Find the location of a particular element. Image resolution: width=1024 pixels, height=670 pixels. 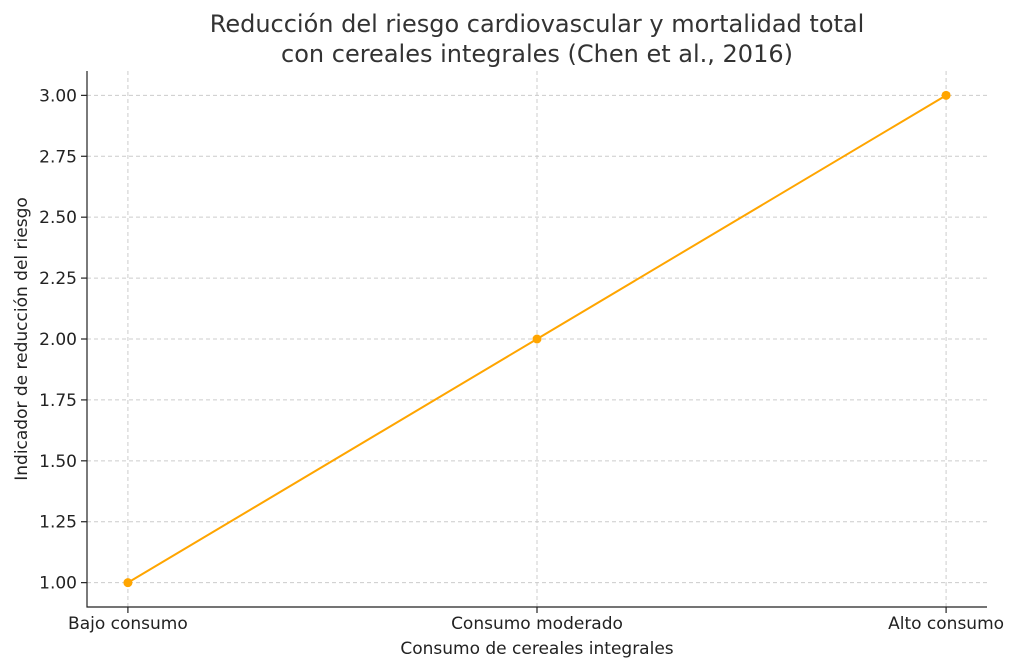

y-tick-label: 2.00 is located at coordinates (58, 340).